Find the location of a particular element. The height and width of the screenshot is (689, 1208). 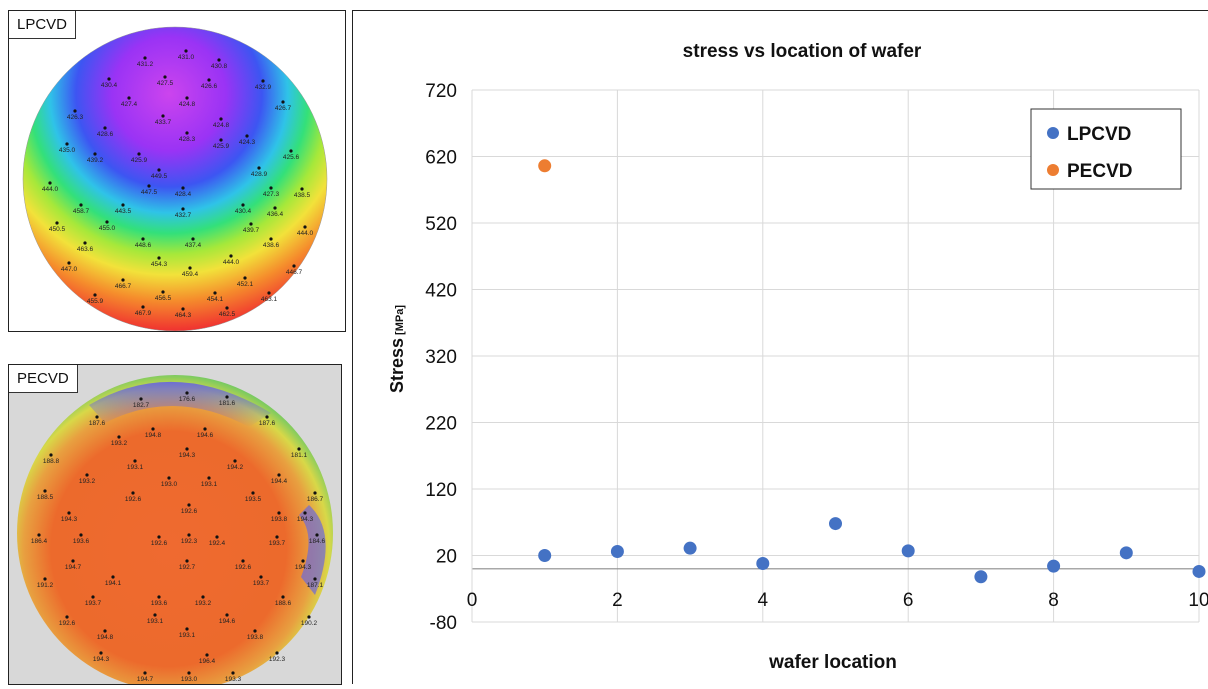

pecvd-point-label: 194.2 is located at coordinates (235, 467).